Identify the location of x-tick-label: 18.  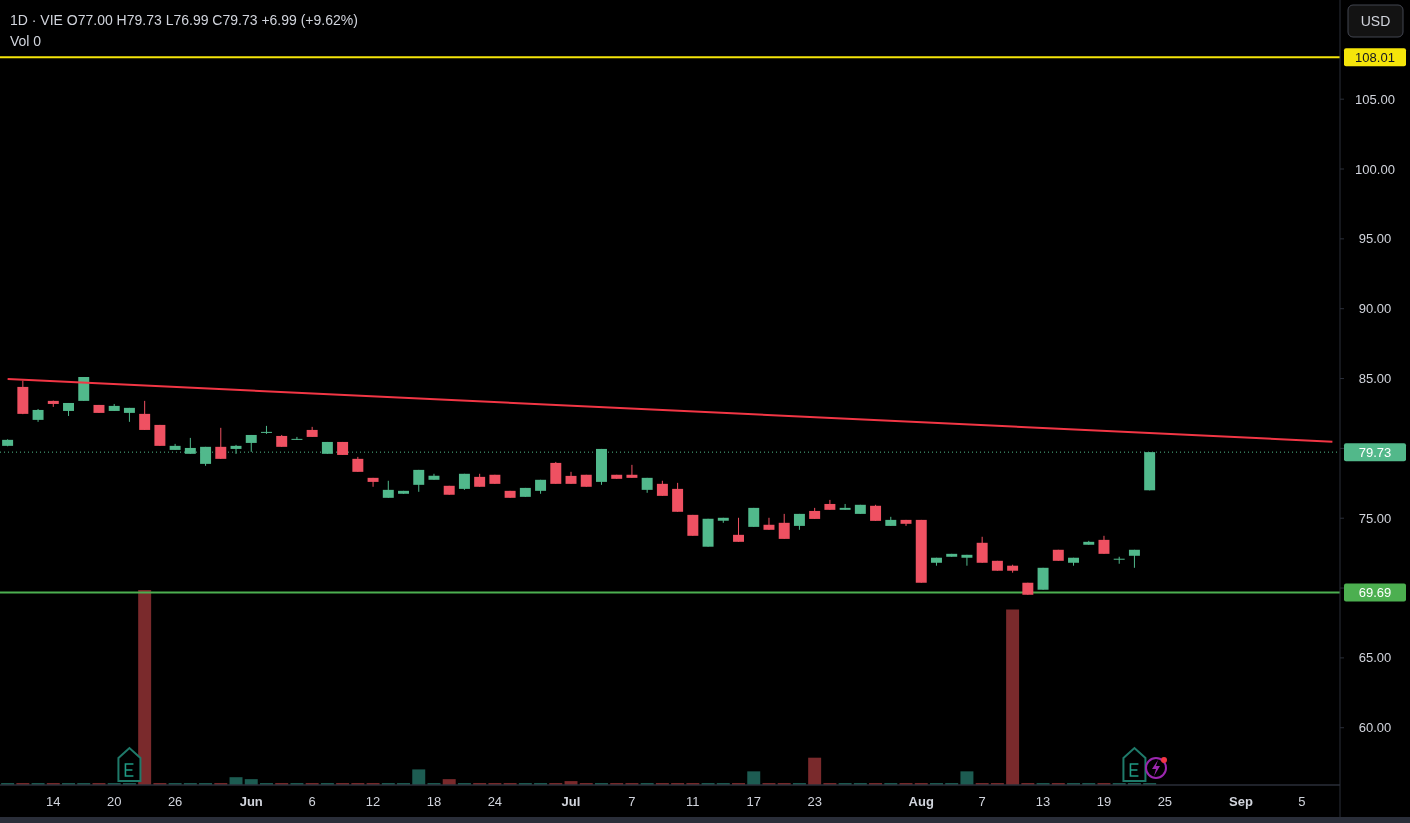
(434, 801).